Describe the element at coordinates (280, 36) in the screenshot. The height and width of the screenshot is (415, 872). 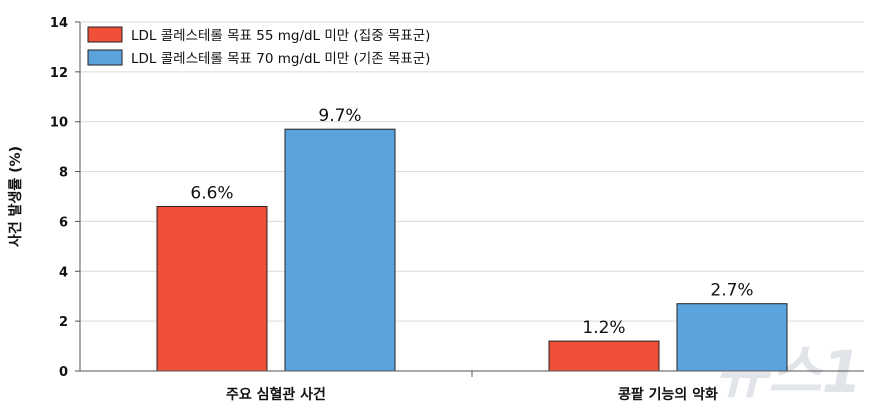
I see `legend-label-1: LDL 콜레스테롤 목표 55 mg/dL 미만 (집중 목표군)` at that location.